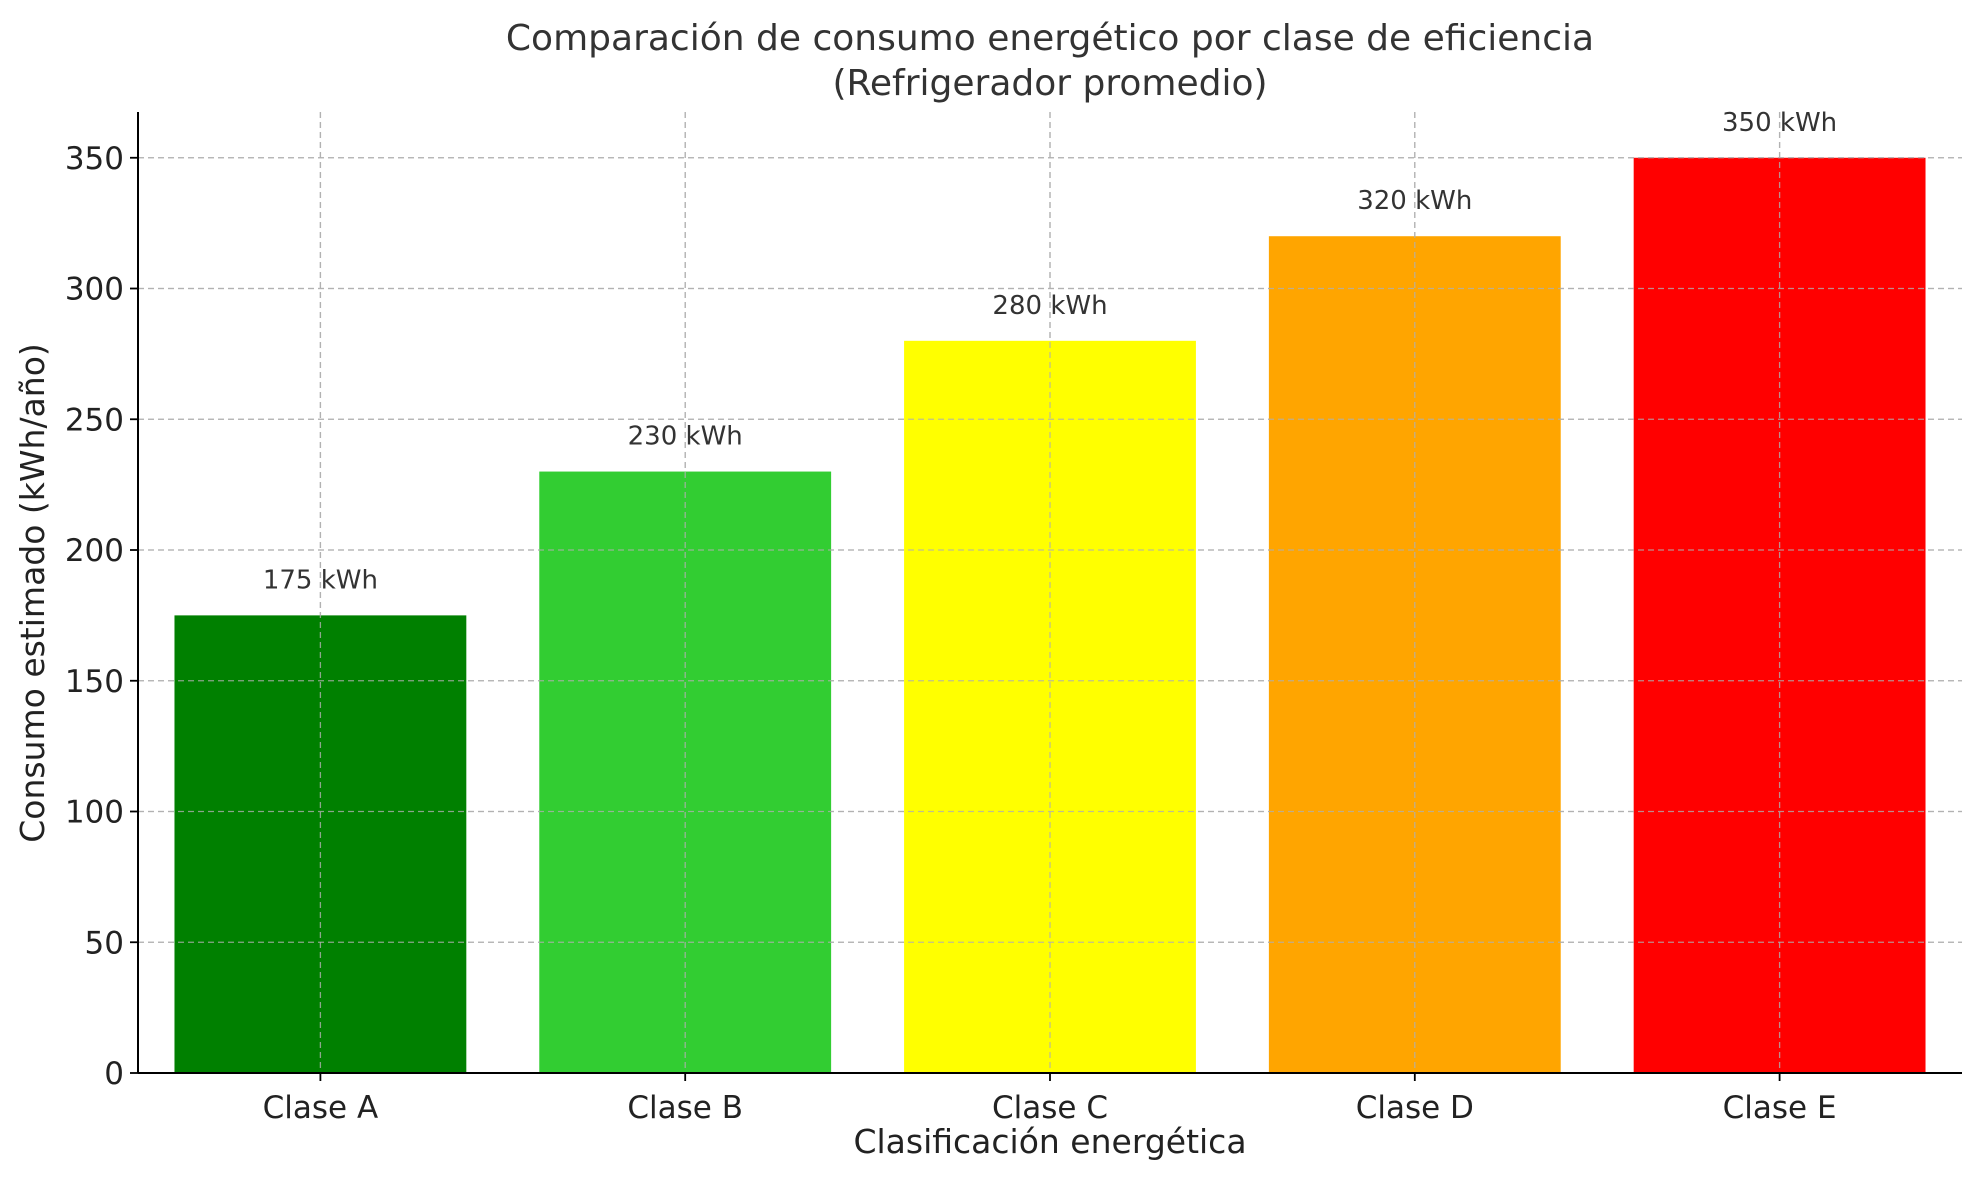 This screenshot has height=1180, width=1979. I want to click on bar-value-label: 350 kWh, so click(1779, 123).